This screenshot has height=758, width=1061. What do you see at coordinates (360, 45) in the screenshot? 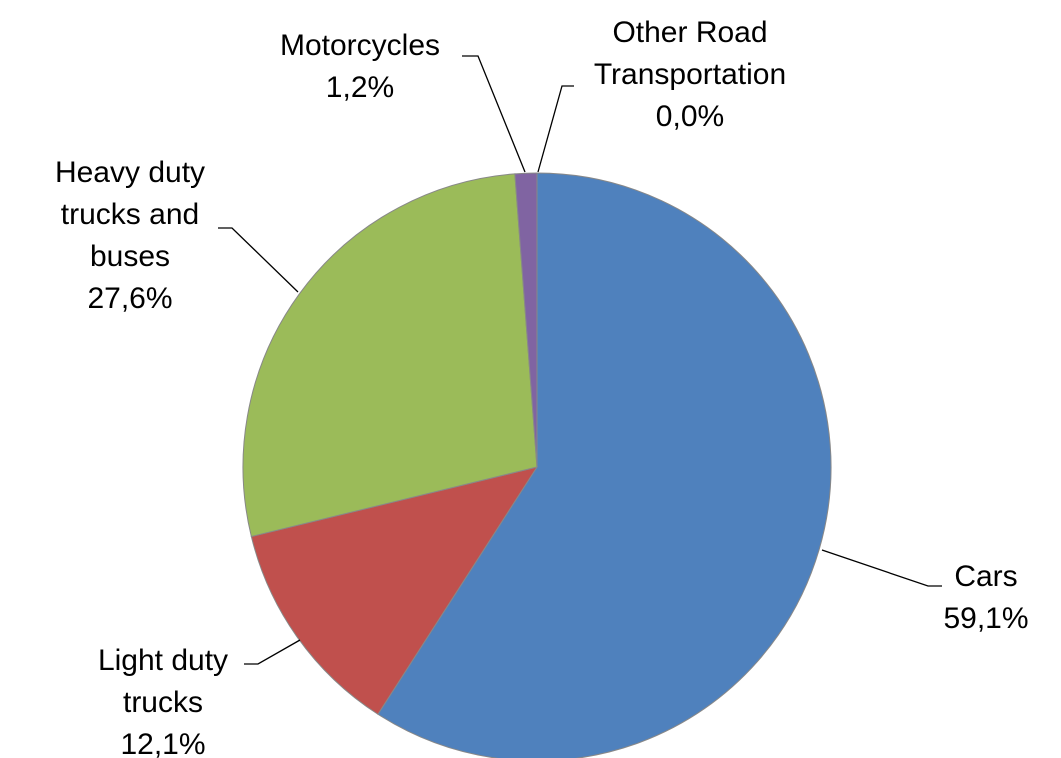
I see `category-label: Motorcycles` at bounding box center [360, 45].